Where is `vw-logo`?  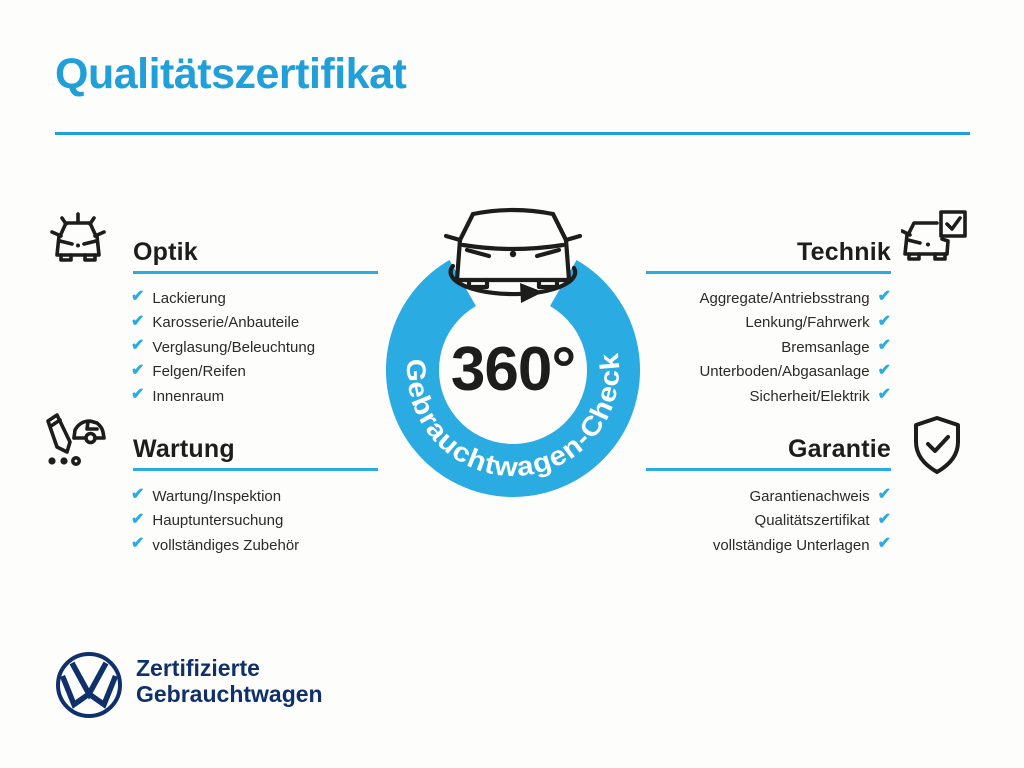
vw-logo is located at coordinates (89, 685).